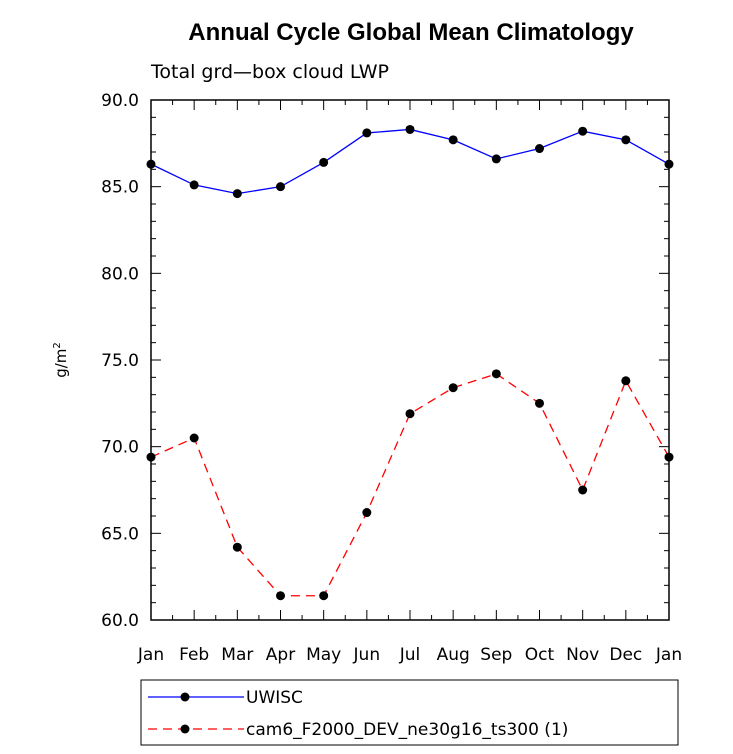  Describe the element at coordinates (453, 655) in the screenshot. I see `x-tick-label: Aug` at that location.